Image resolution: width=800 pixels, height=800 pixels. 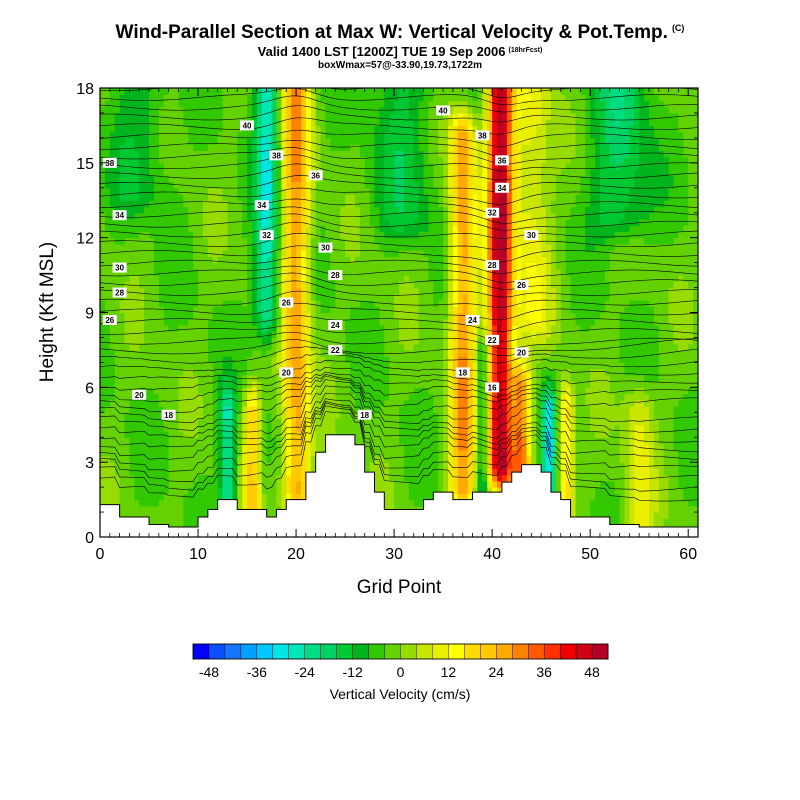 I want to click on colorbar-tick-label: 12, so click(x=449, y=672).